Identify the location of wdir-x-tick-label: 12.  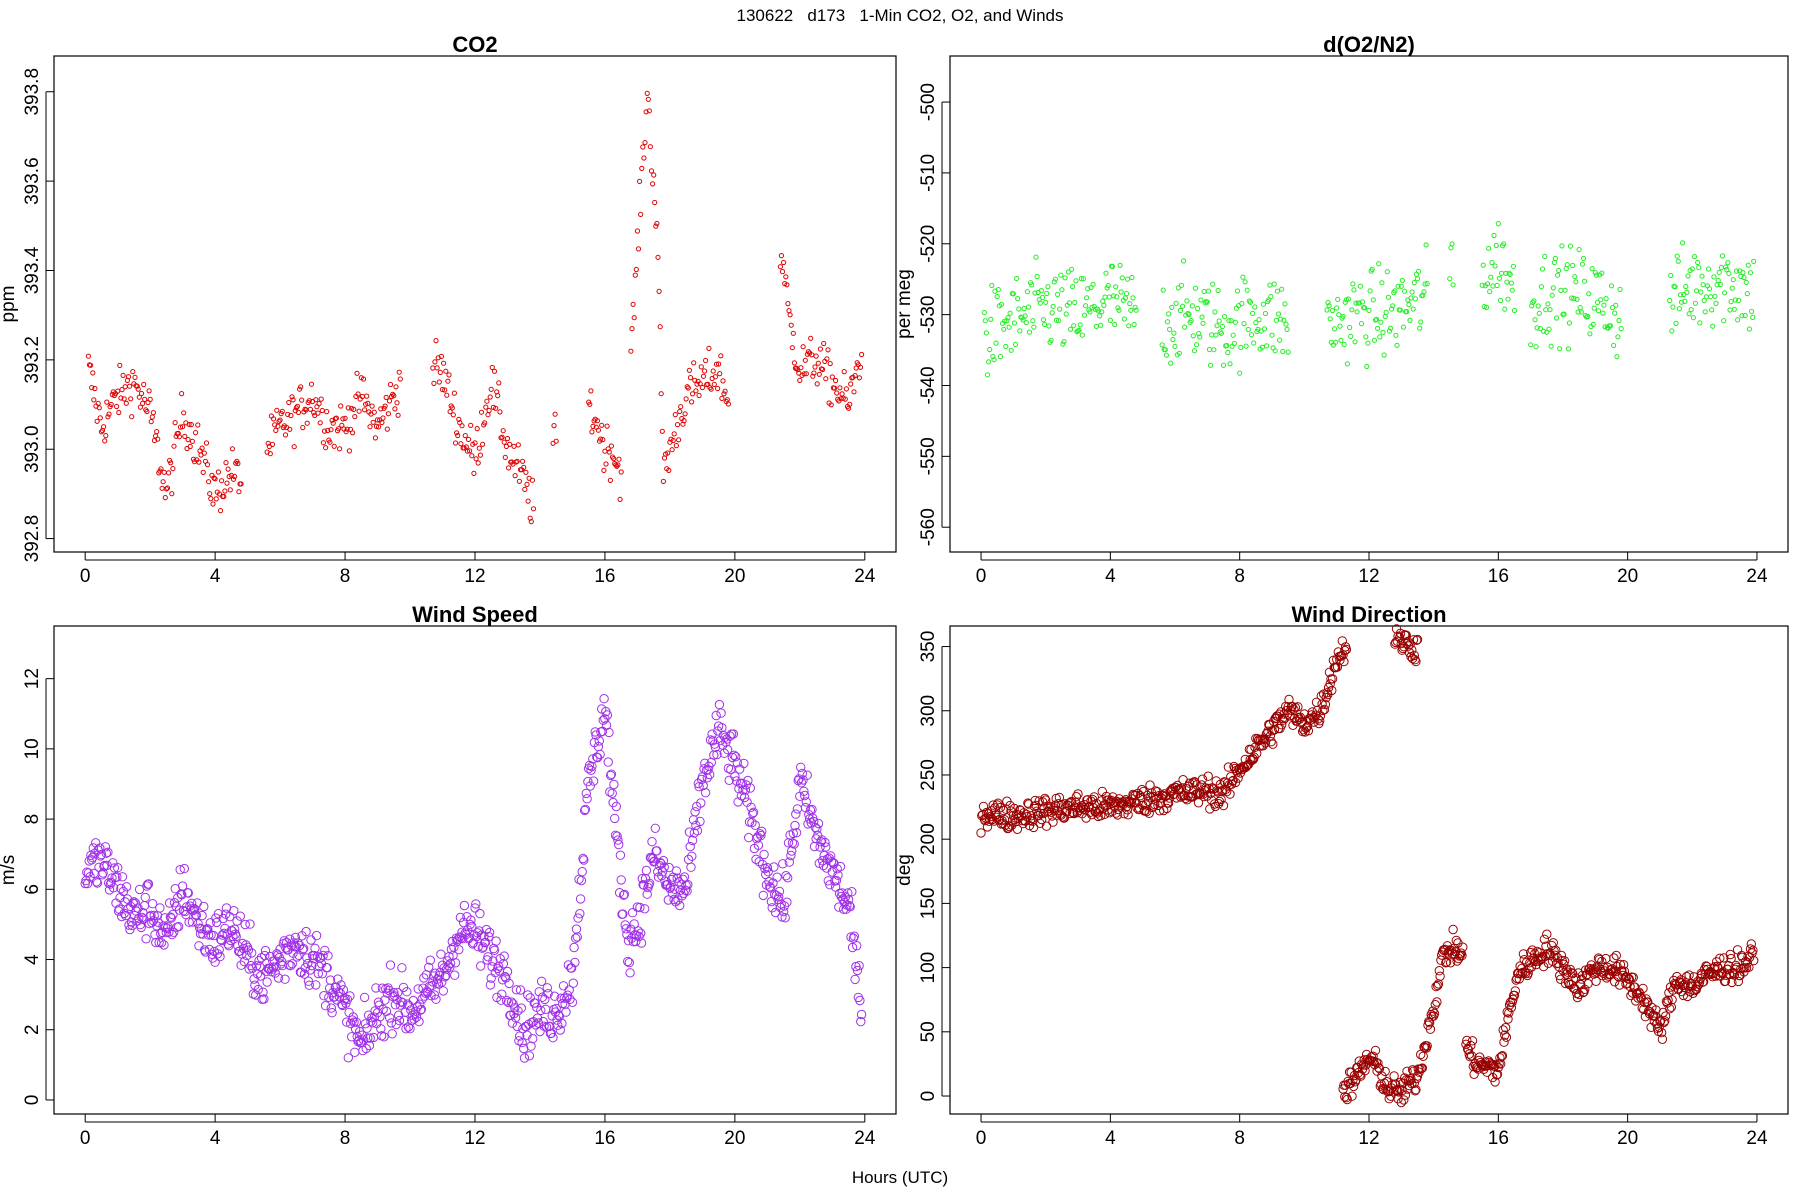
(1368, 1138).